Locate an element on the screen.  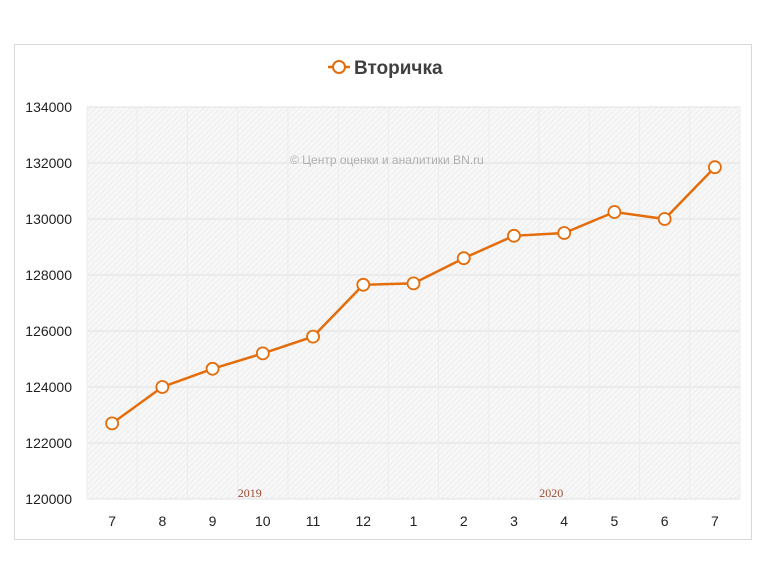
x-tick-label: 12 is located at coordinates (363, 521).